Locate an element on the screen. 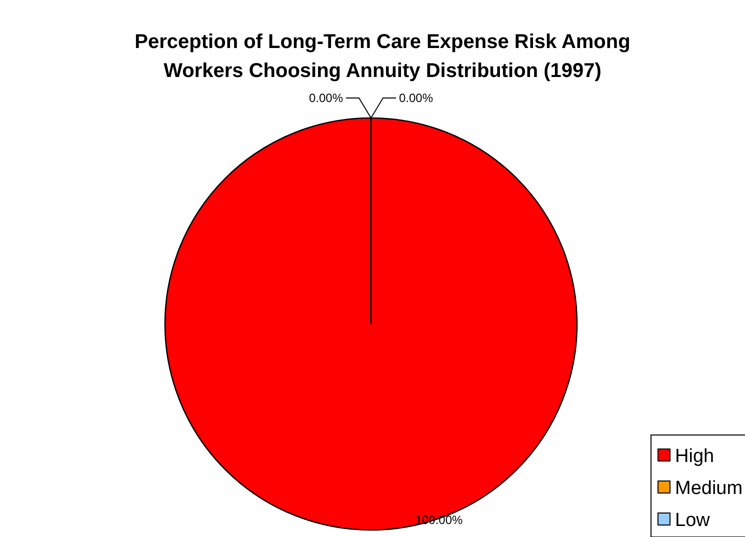 The image size is (745, 537). legend-label: Medium is located at coordinates (709, 488).